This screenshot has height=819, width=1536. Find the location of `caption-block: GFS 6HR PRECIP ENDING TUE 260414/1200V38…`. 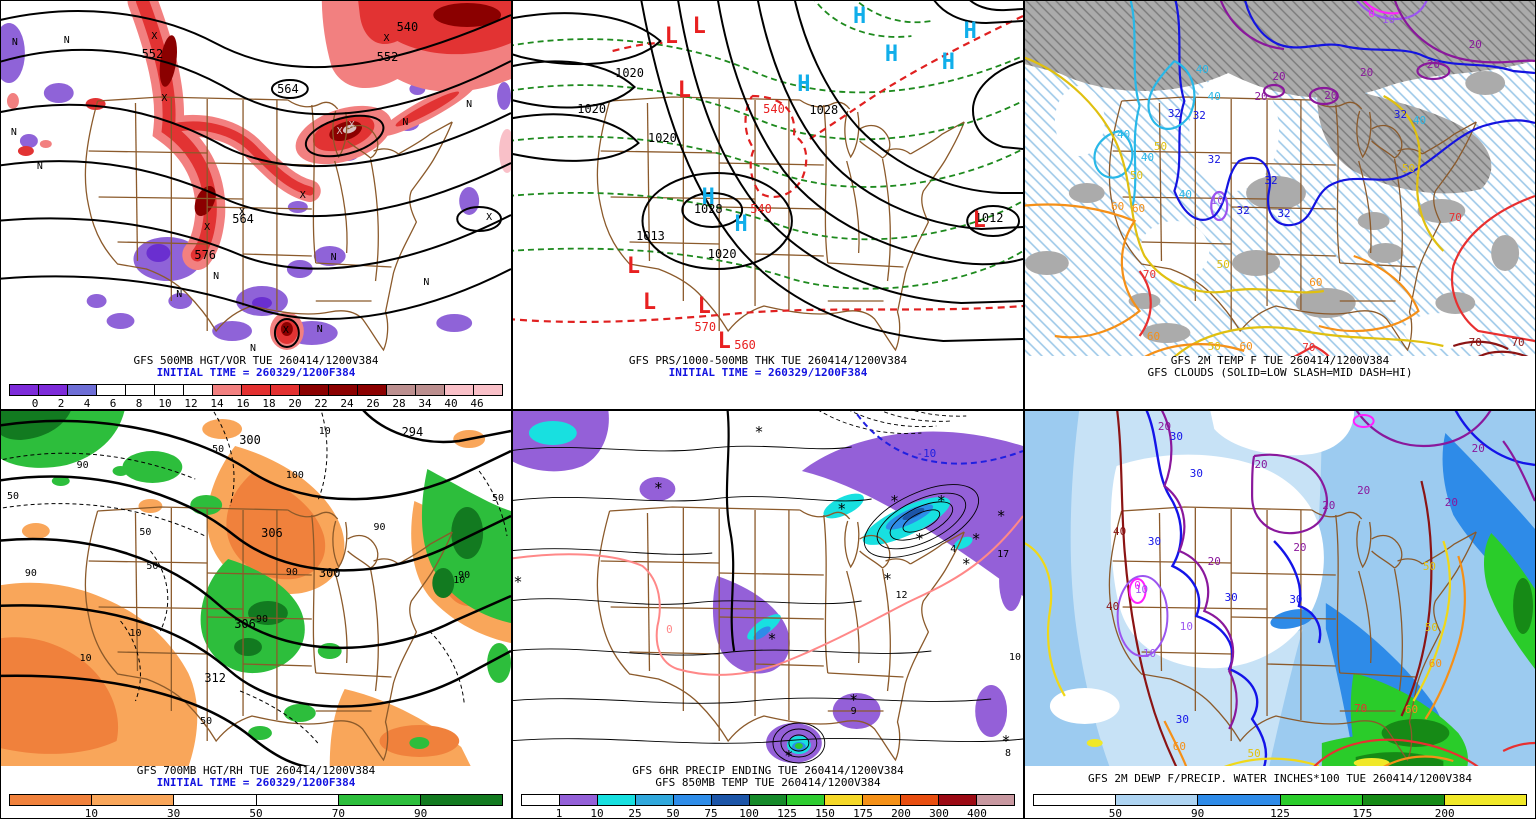

caption-block: GFS 6HR PRECIP ENDING TUE 260414/1200V38… is located at coordinates (768, 777).